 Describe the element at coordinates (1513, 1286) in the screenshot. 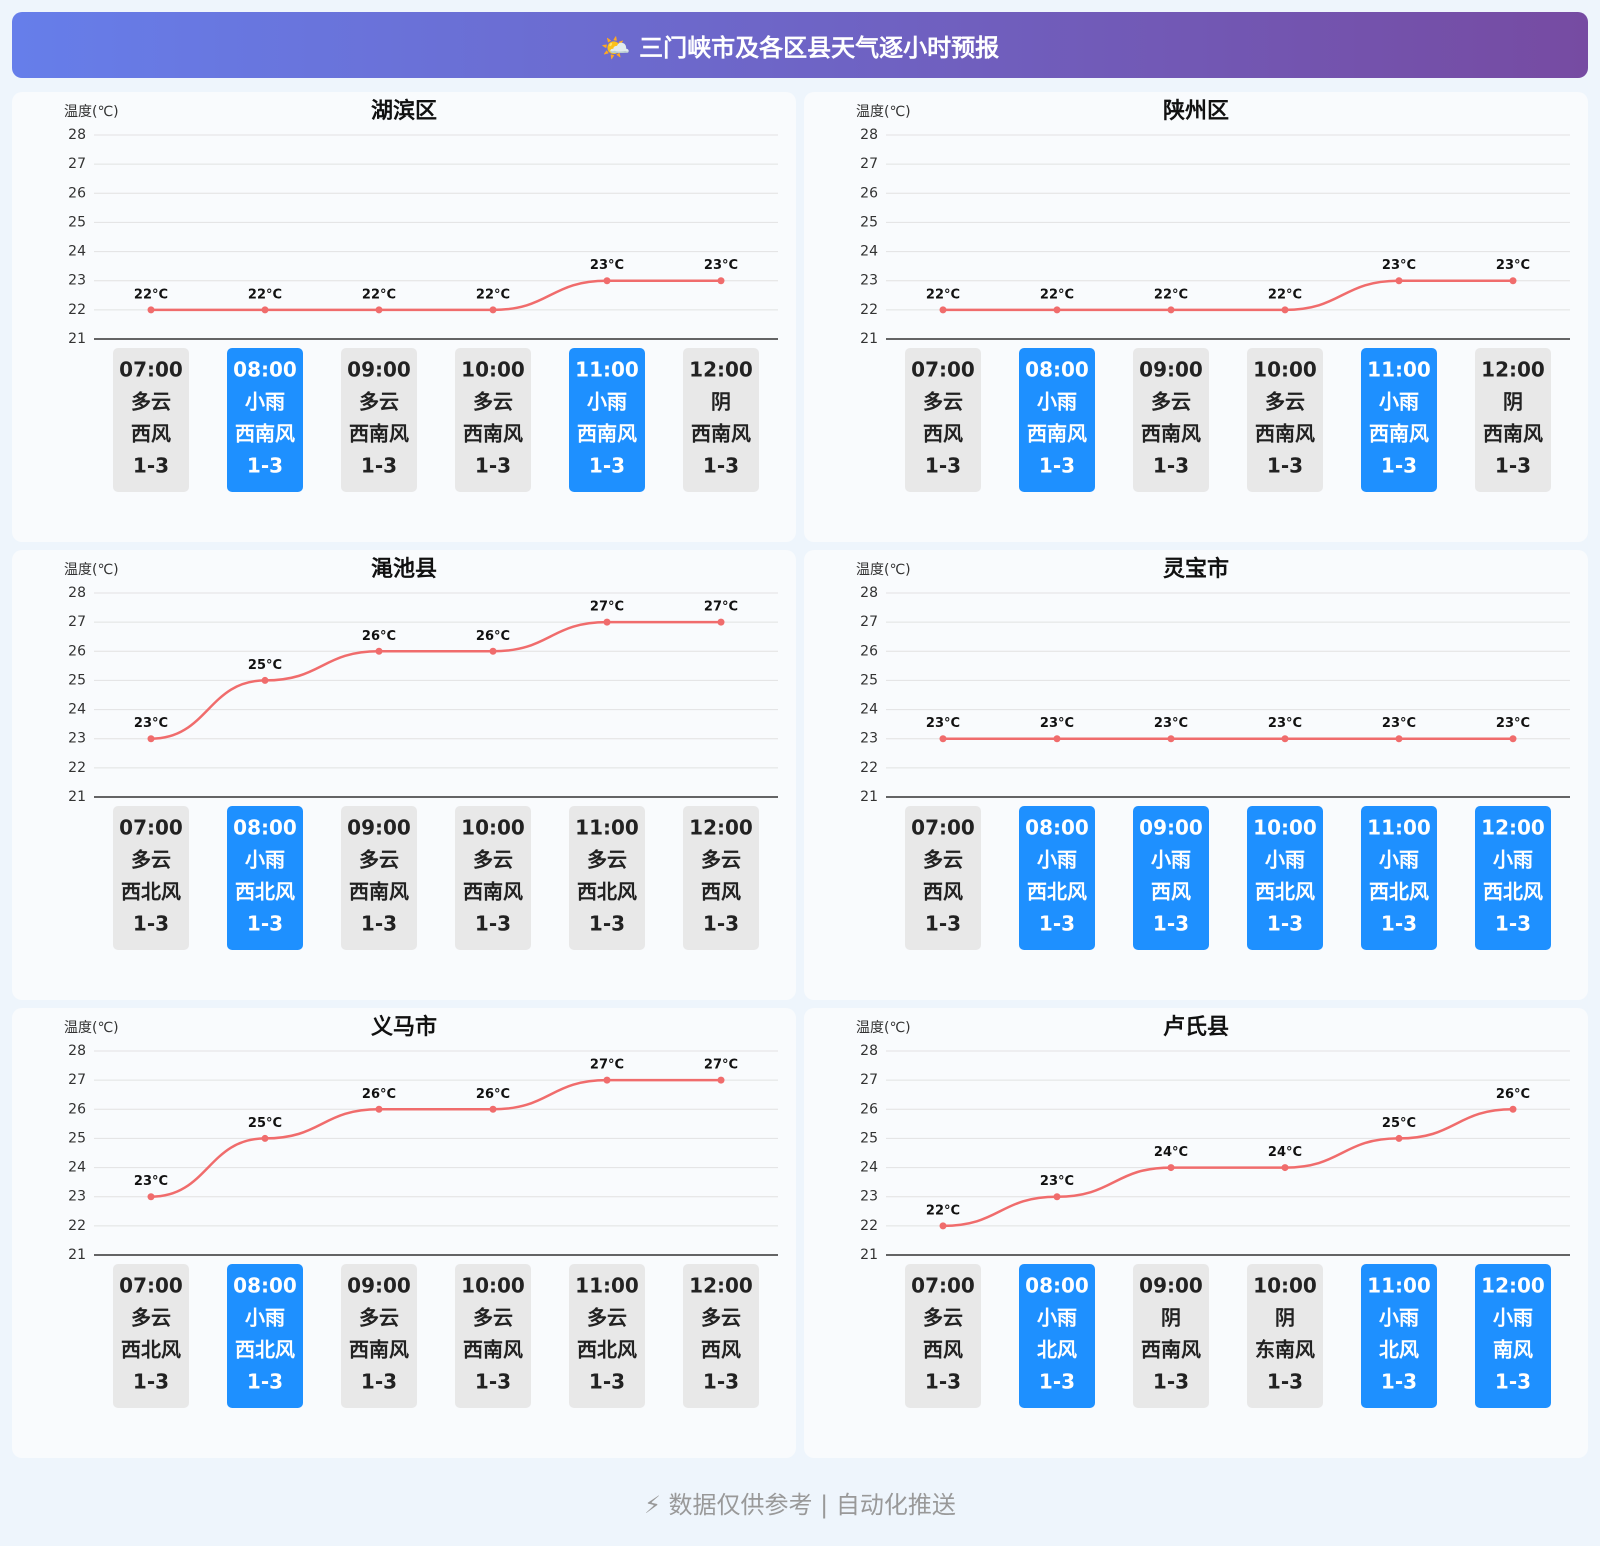

I see `hour-label: 12:00` at that location.